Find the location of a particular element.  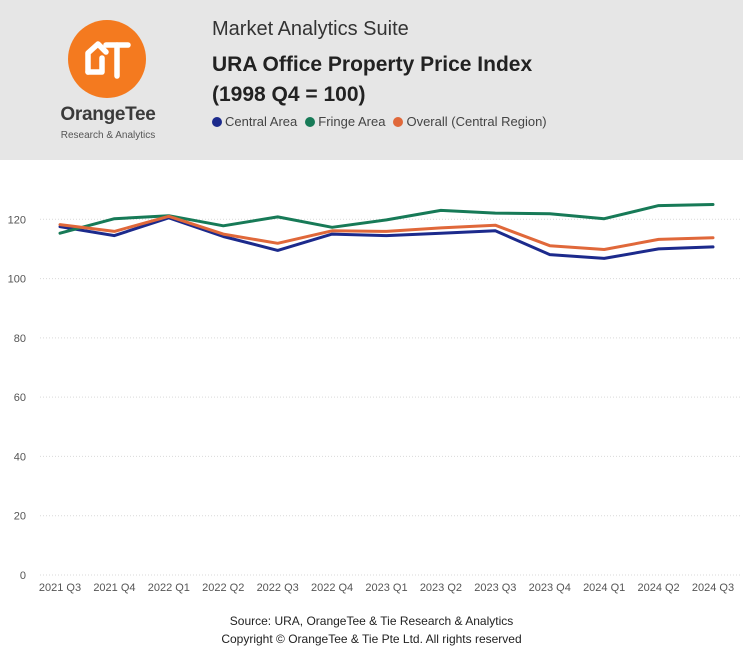

brand-name: OrangeTee is located at coordinates (108, 114).